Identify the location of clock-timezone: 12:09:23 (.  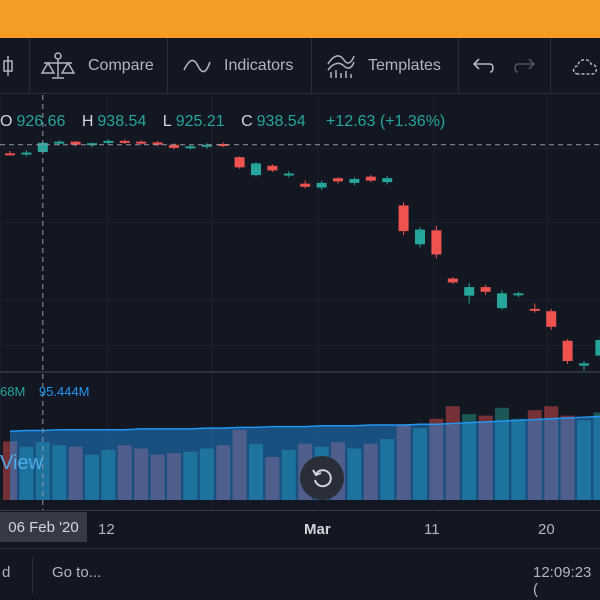
(562, 581).